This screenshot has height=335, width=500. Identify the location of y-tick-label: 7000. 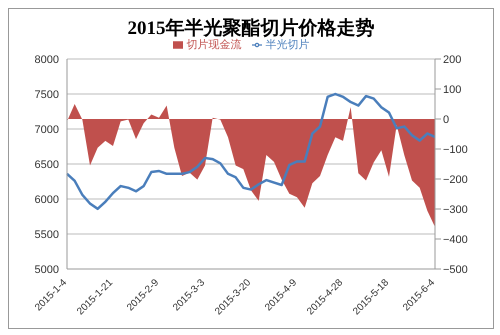
(46, 130).